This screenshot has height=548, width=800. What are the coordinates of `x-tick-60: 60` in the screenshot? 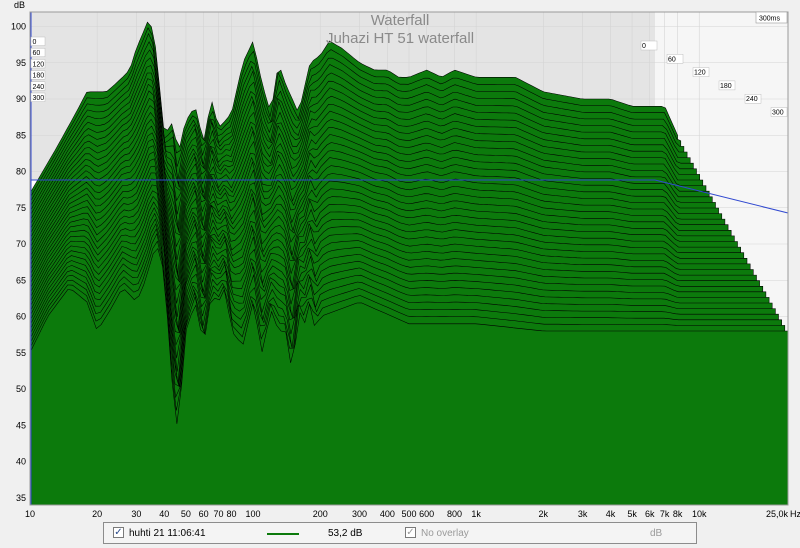 It's located at (204, 514).